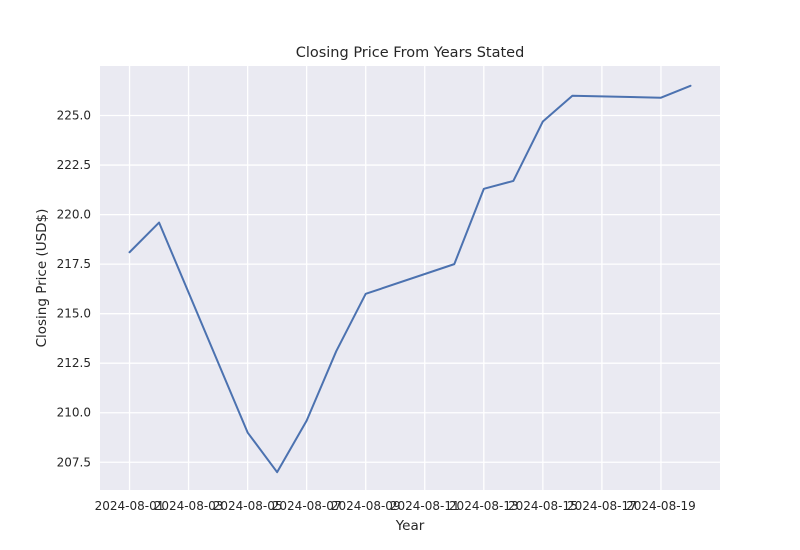 This screenshot has height=550, width=800. What do you see at coordinates (248, 506) in the screenshot?
I see `x-tick-label: 2024-08-05` at bounding box center [248, 506].